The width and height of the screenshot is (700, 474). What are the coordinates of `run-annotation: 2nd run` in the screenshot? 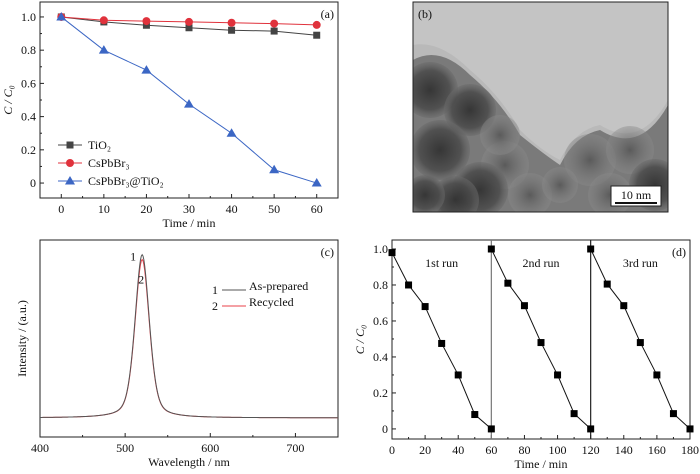 It's located at (541, 263).